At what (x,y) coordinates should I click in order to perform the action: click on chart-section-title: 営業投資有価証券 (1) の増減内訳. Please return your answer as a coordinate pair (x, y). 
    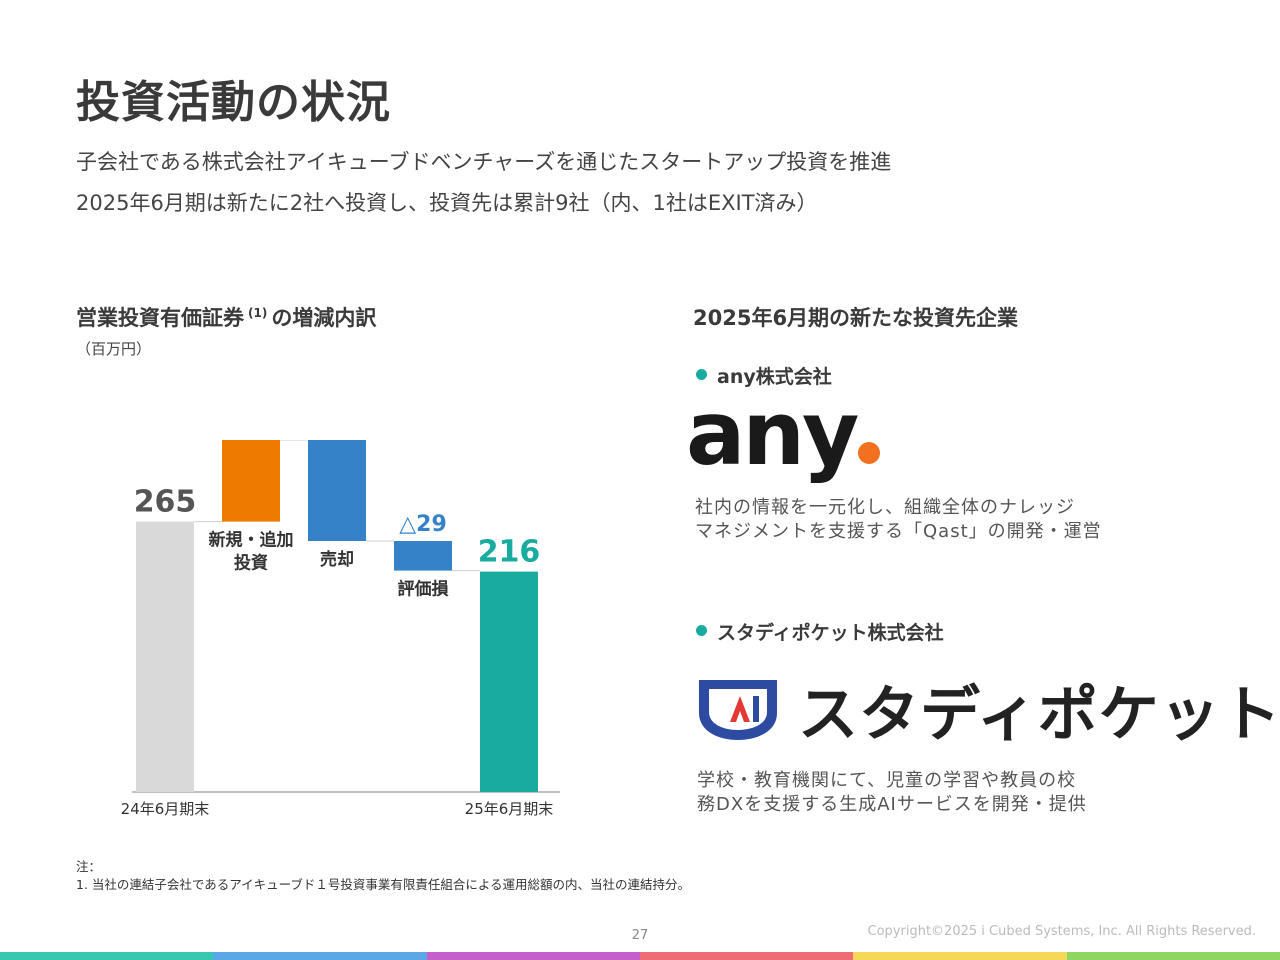
    Looking at the image, I should click on (226, 317).